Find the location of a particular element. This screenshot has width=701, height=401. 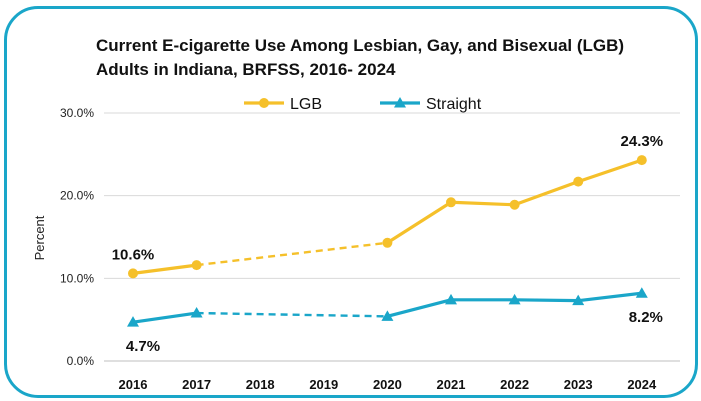

x-tick-label: 2019 is located at coordinates (323, 384).